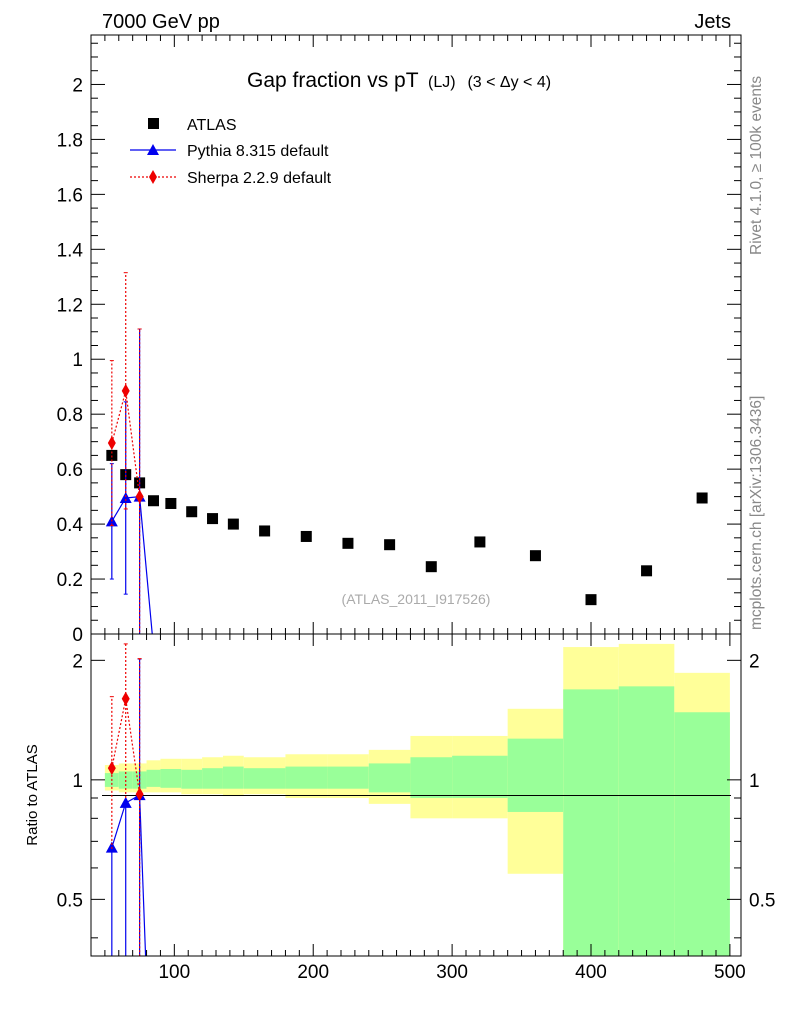  Describe the element at coordinates (77, 635) in the screenshot. I see `main-y-tick-label-0: 0` at that location.